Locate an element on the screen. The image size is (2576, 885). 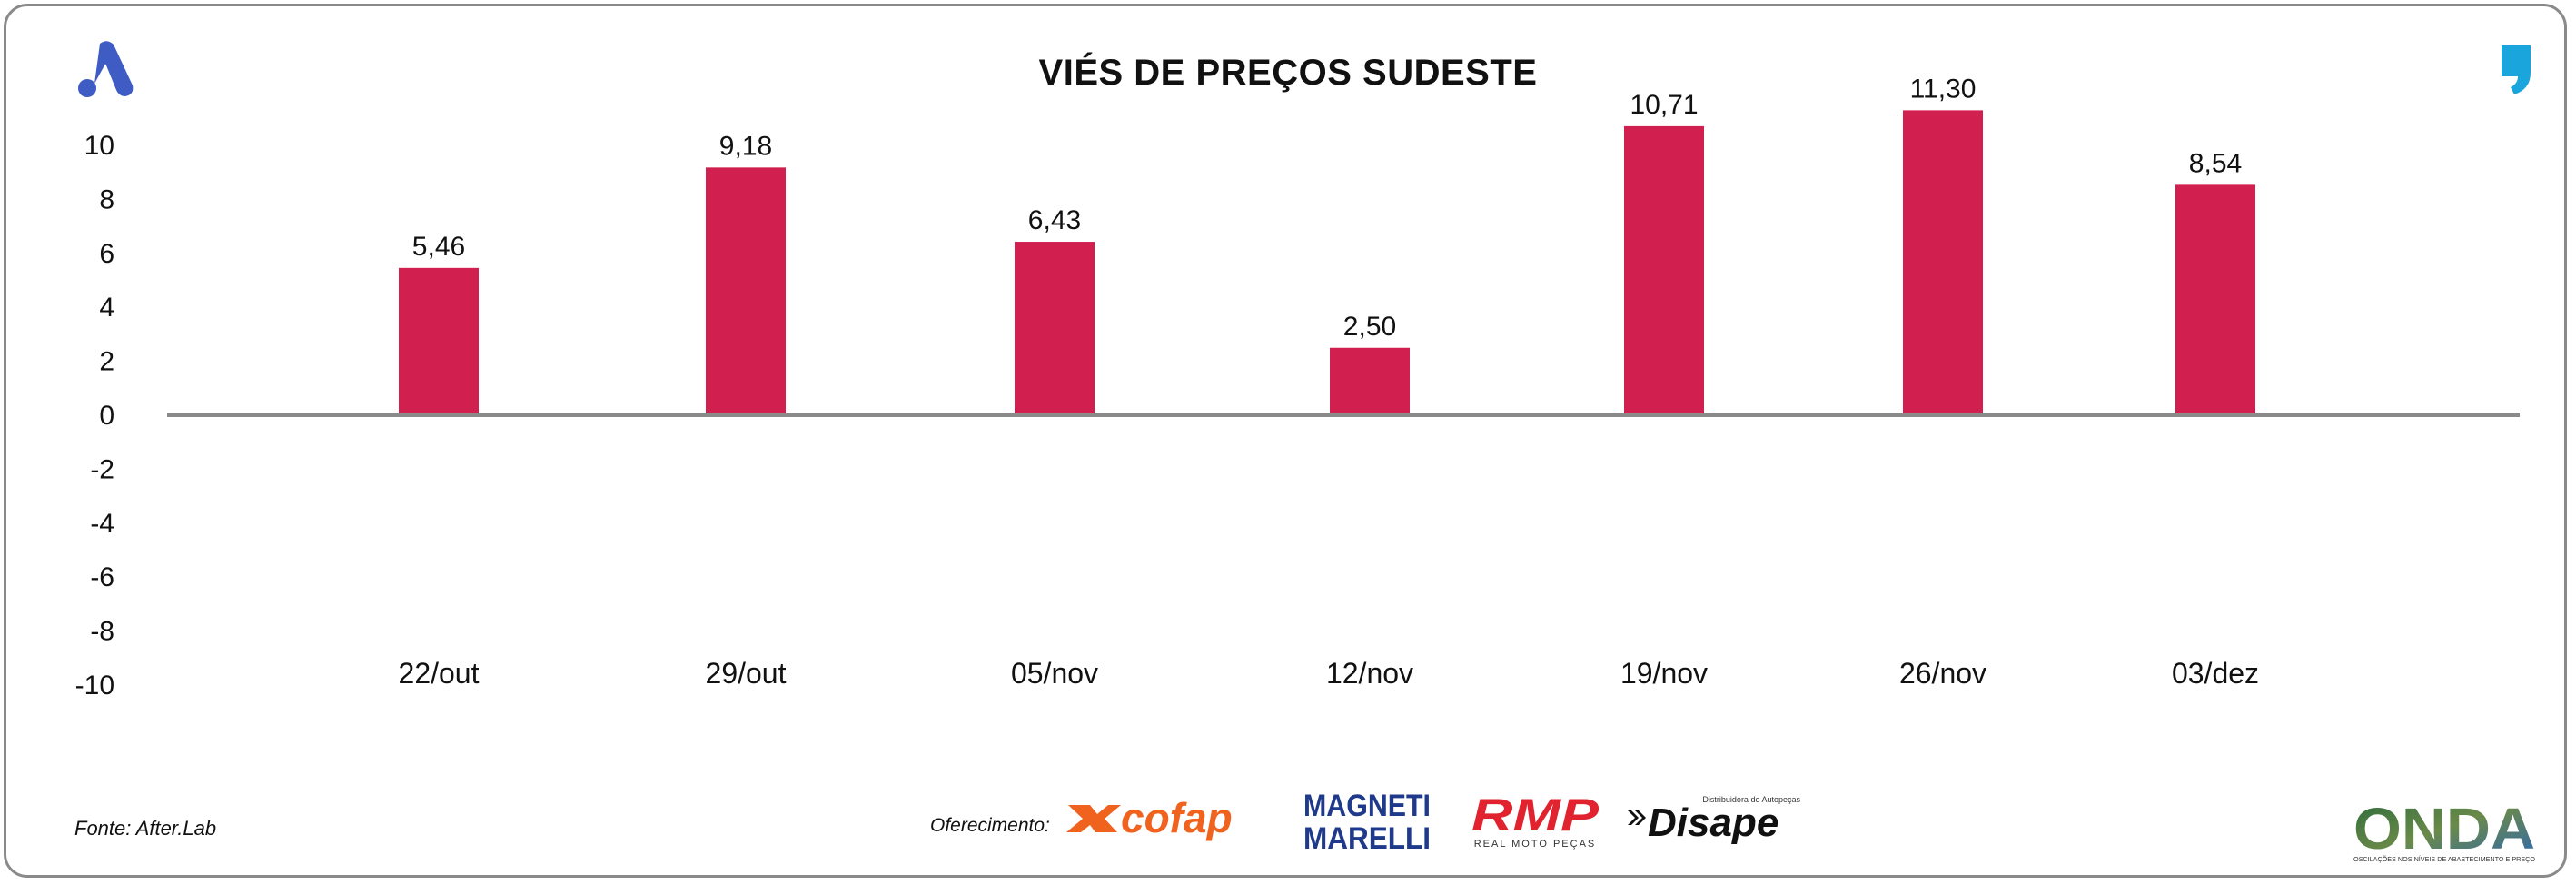
rmp-subtext: REAL MOTO PEÇAS is located at coordinates (1535, 844).